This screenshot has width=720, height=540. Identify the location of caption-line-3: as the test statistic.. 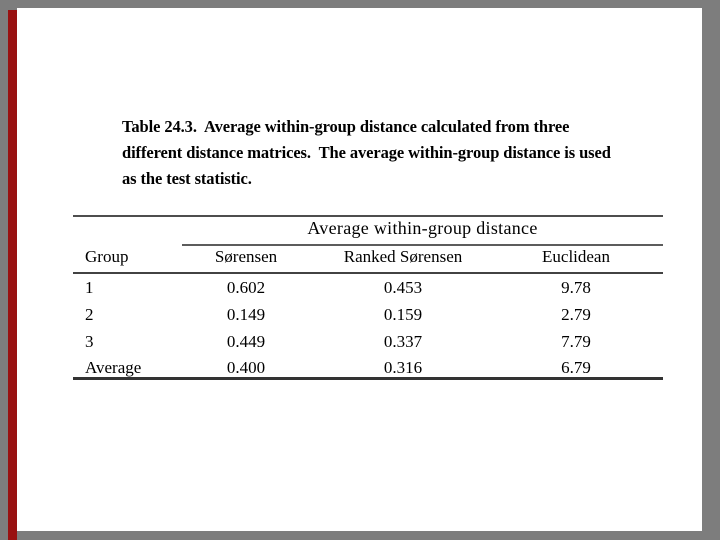
(187, 178).